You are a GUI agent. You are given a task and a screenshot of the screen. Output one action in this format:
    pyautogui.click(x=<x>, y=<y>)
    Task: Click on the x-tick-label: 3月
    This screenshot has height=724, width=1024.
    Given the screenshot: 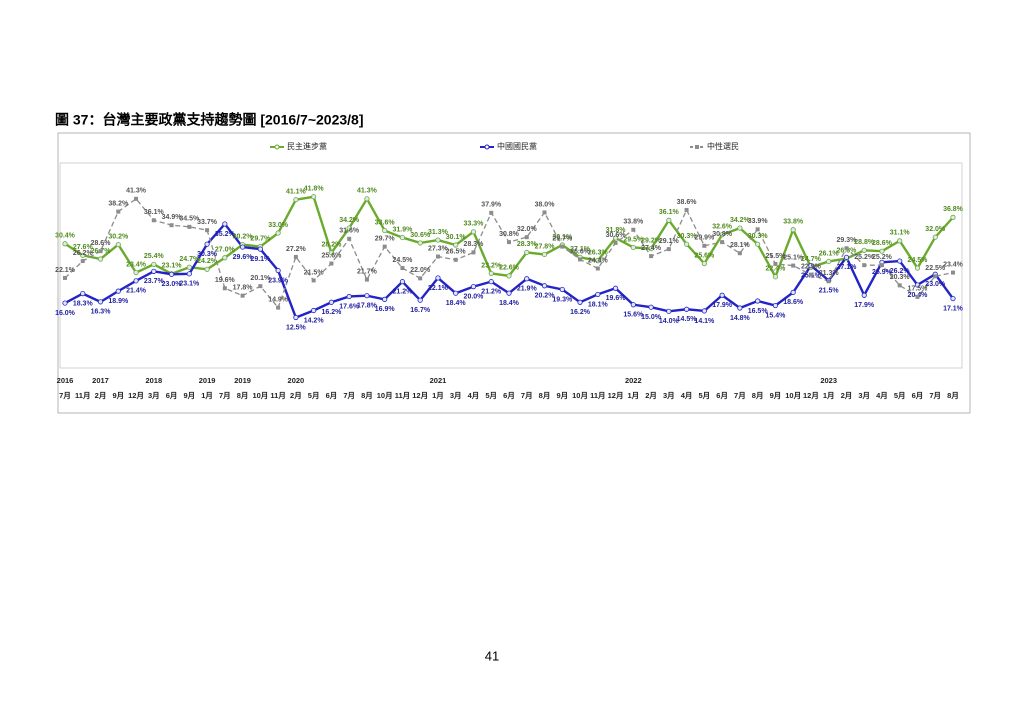 What is the action you would take?
    pyautogui.click(x=864, y=395)
    